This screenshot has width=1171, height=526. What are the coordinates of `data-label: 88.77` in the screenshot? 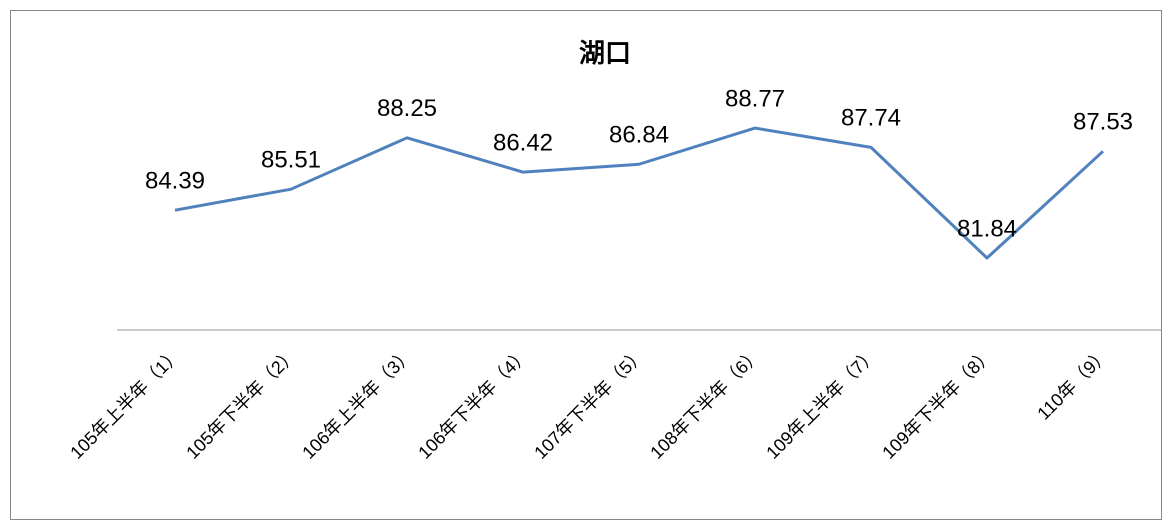 It's located at (755, 98).